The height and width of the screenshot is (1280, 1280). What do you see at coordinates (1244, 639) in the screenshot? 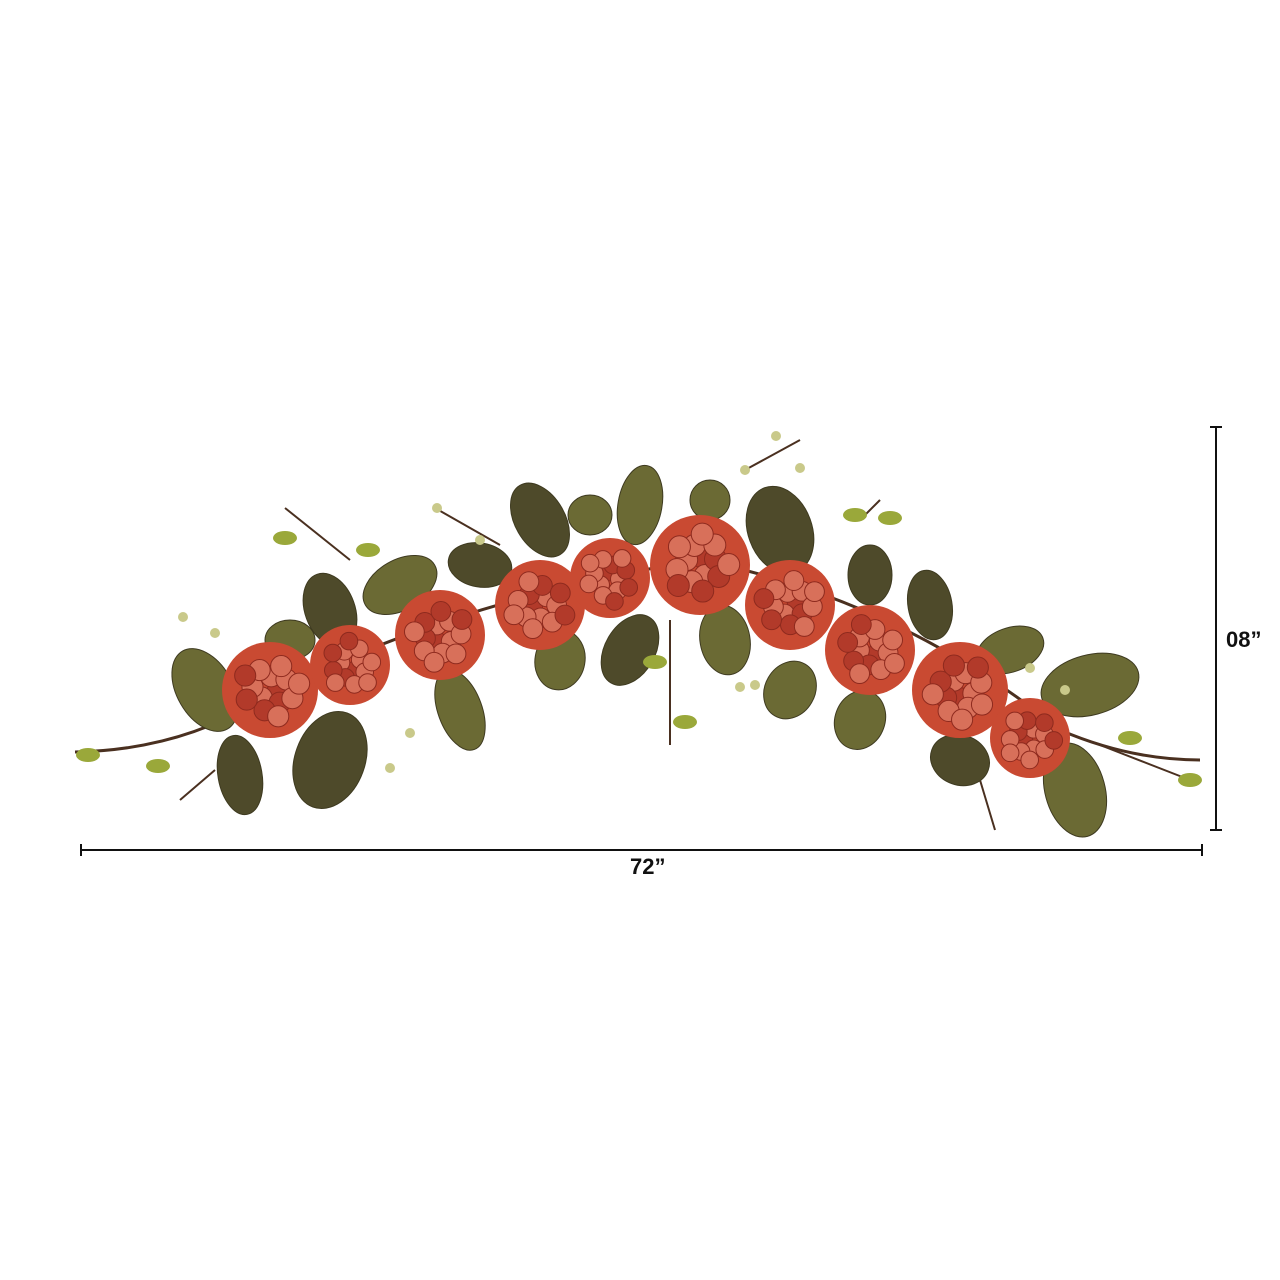
I see `height-label: 08”` at bounding box center [1244, 639].